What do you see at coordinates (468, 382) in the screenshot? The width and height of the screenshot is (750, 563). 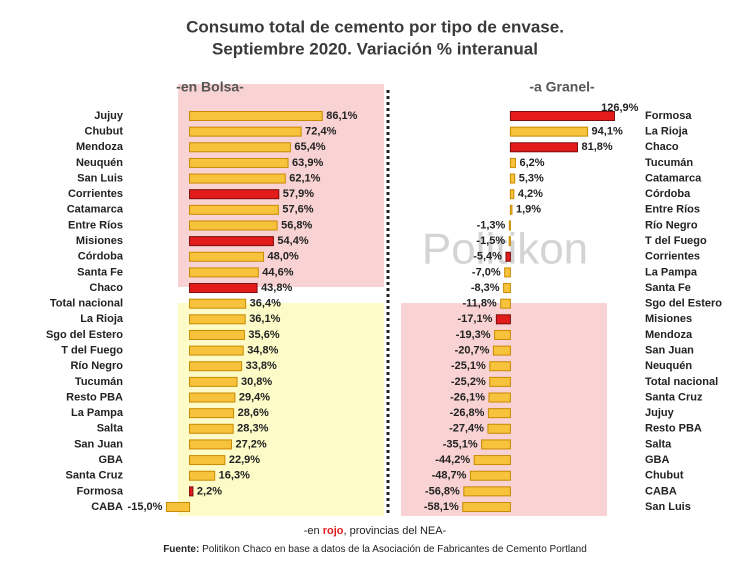 I see `value-label: -25,2%` at bounding box center [468, 382].